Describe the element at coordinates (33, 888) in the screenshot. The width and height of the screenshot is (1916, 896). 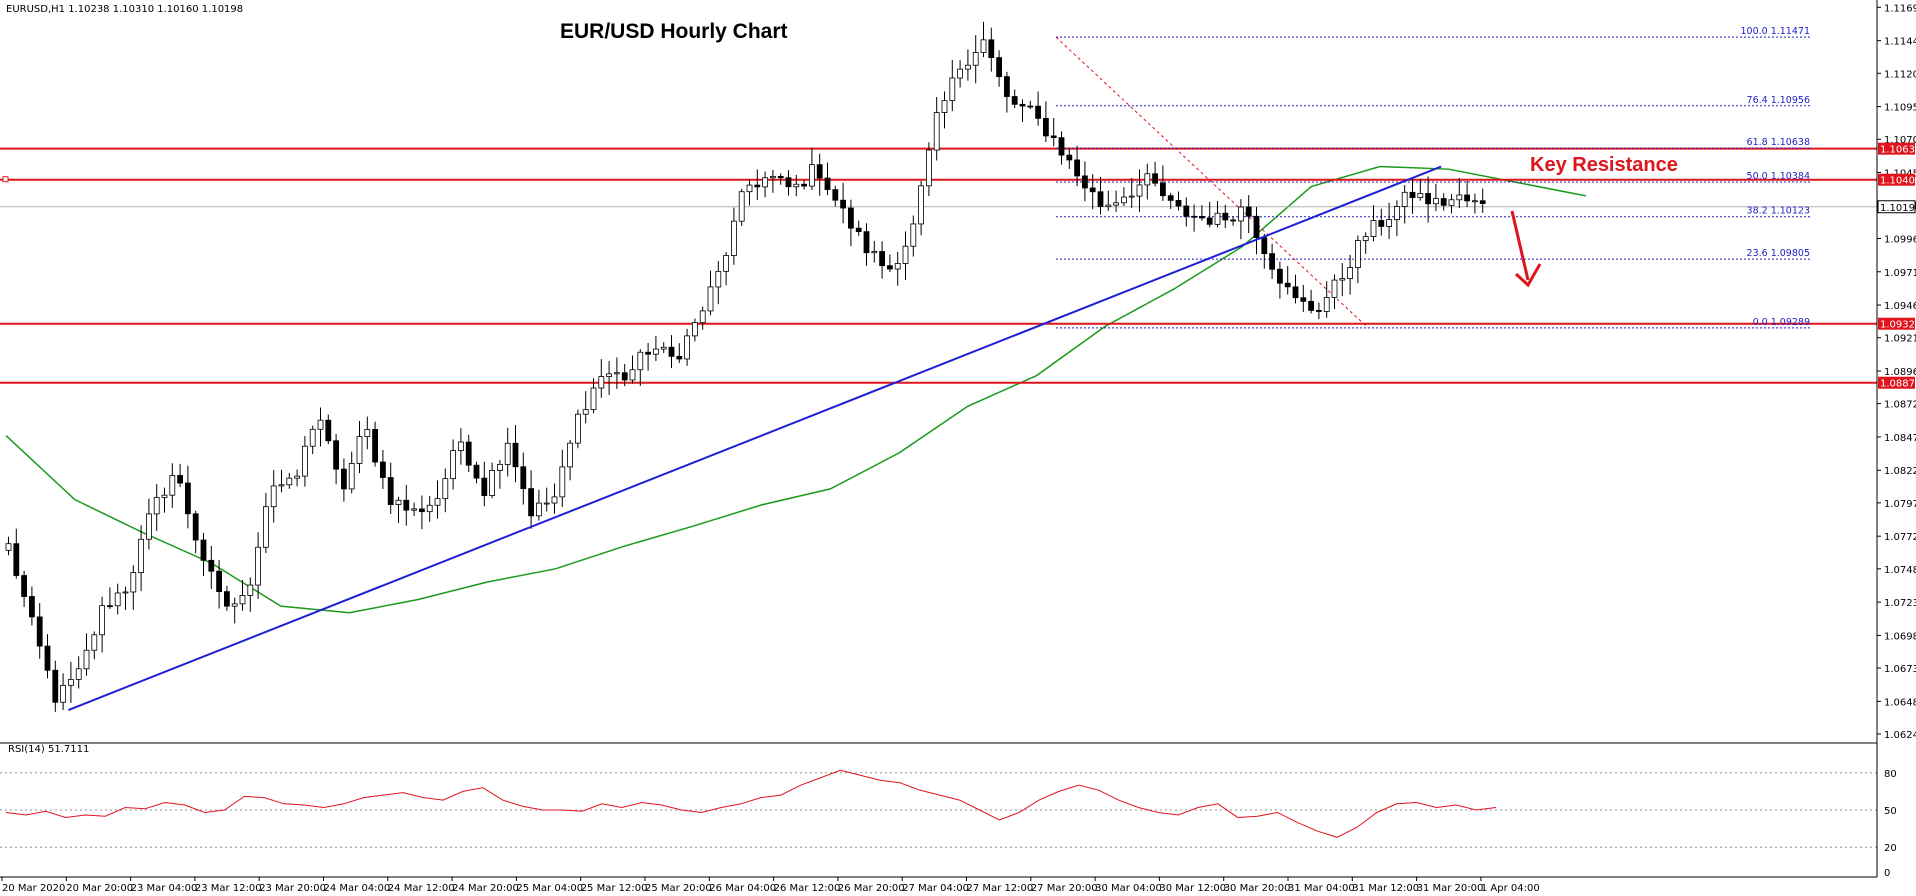
I see `time-tick-label: 20 Mar 2020` at that location.